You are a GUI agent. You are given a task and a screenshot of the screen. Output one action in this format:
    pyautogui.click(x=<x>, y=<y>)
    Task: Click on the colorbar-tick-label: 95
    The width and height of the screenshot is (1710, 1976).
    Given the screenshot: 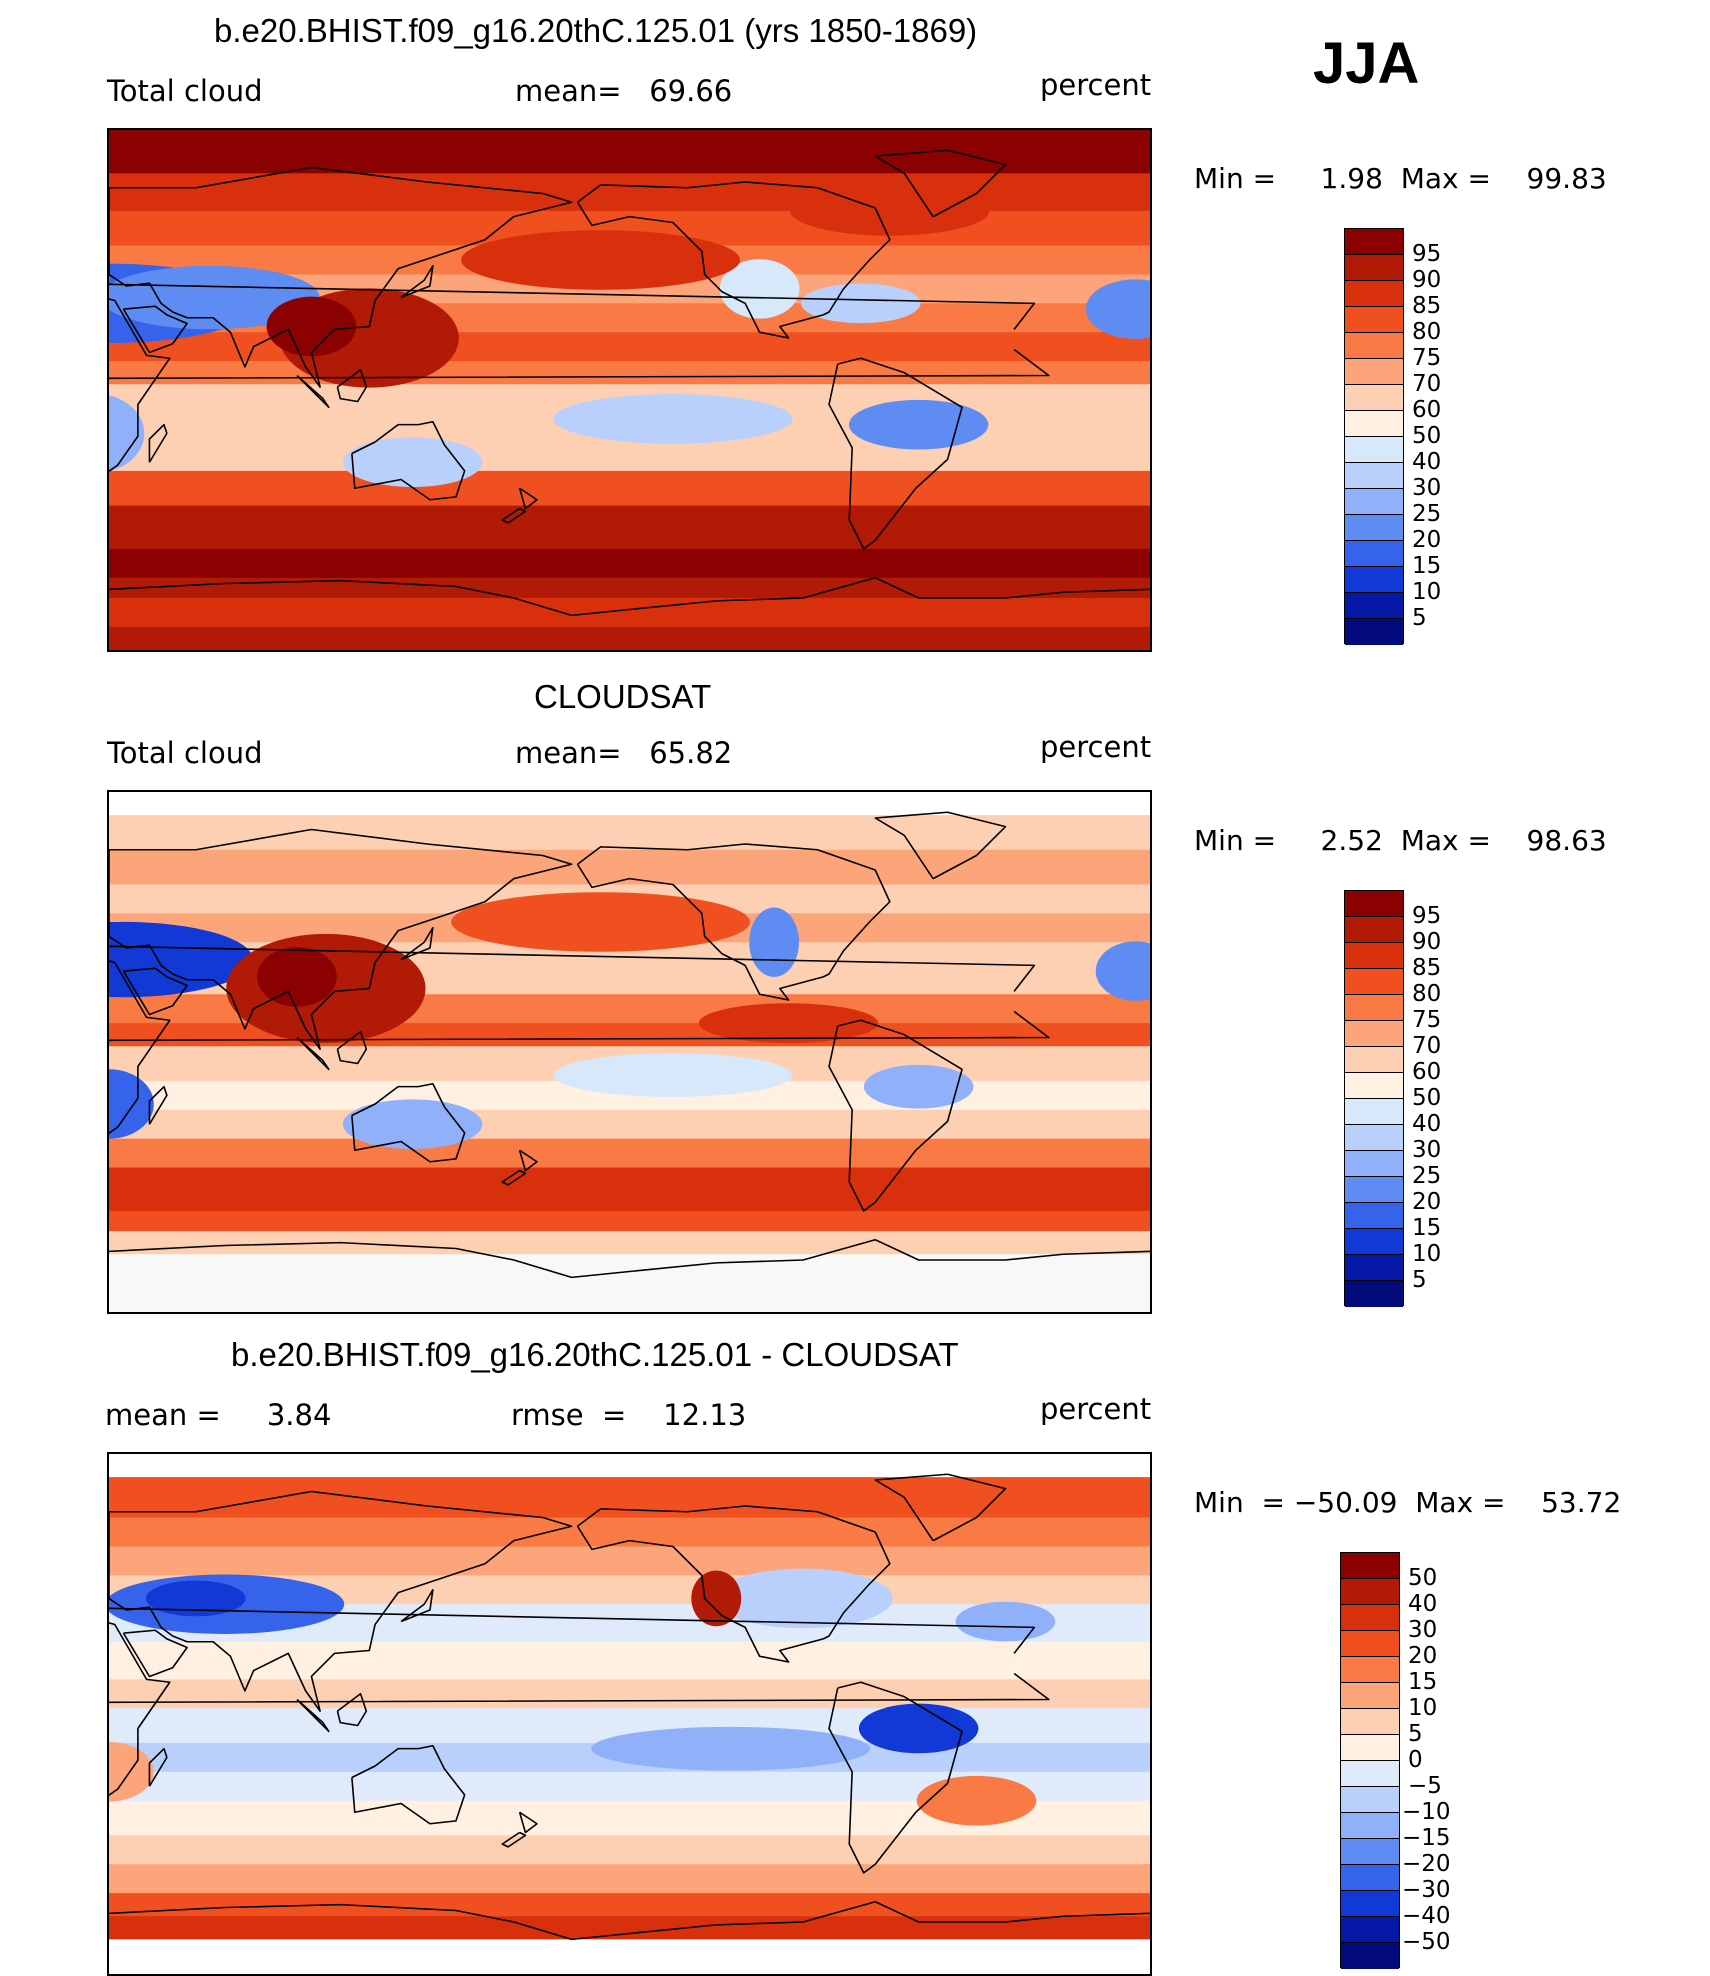 What is the action you would take?
    pyautogui.click(x=1427, y=254)
    